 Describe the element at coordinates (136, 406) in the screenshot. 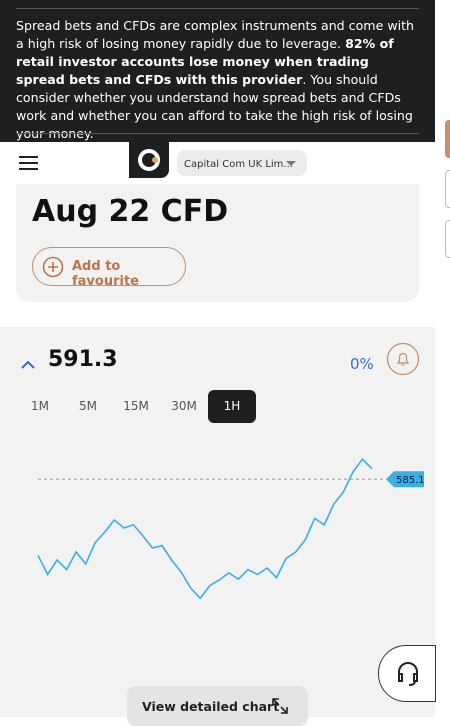

I see `timeframe-button: 15M` at that location.